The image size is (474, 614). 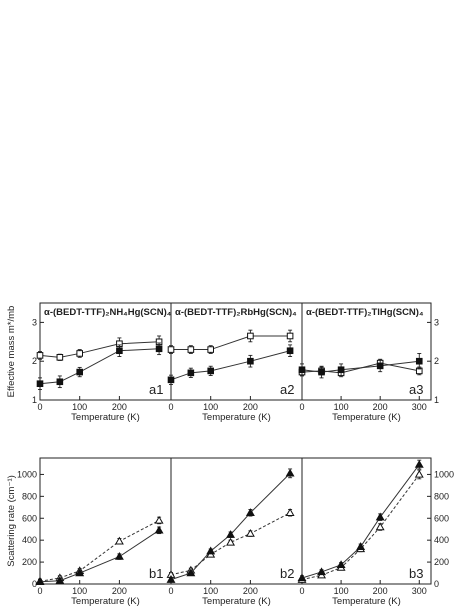 What do you see at coordinates (11, 521) in the screenshot?
I see `y-axis-label: Scattering rate (cm⁻¹)` at bounding box center [11, 521].